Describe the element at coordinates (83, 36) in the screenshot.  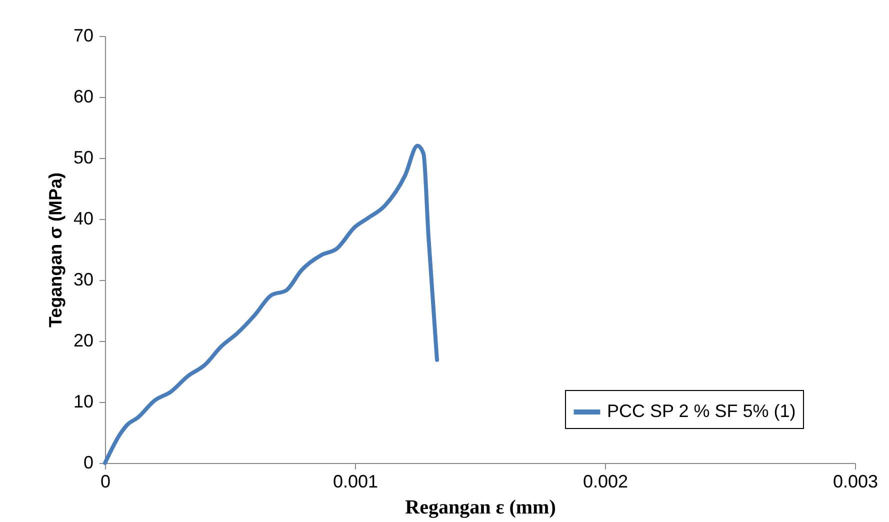
I see `y-tick-label: 70` at that location.